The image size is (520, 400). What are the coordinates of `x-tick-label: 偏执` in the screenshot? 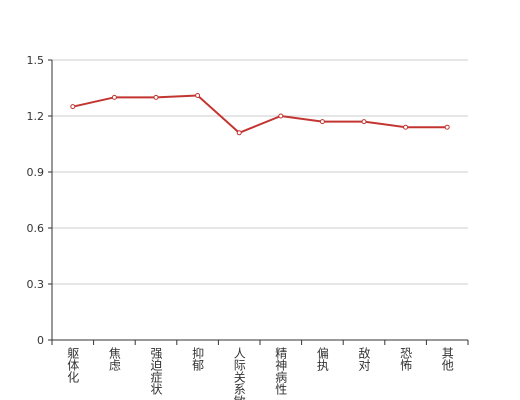 It's located at (322, 359).